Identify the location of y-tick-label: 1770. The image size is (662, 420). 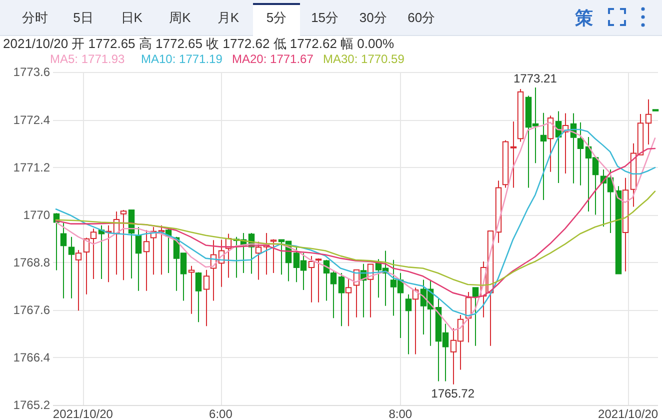
(36, 215).